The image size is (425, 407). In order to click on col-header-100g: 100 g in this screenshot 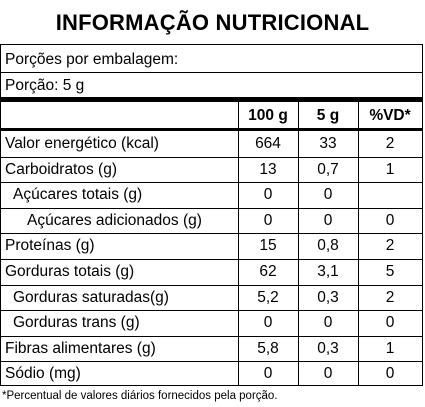, I will do `click(268, 115)`.